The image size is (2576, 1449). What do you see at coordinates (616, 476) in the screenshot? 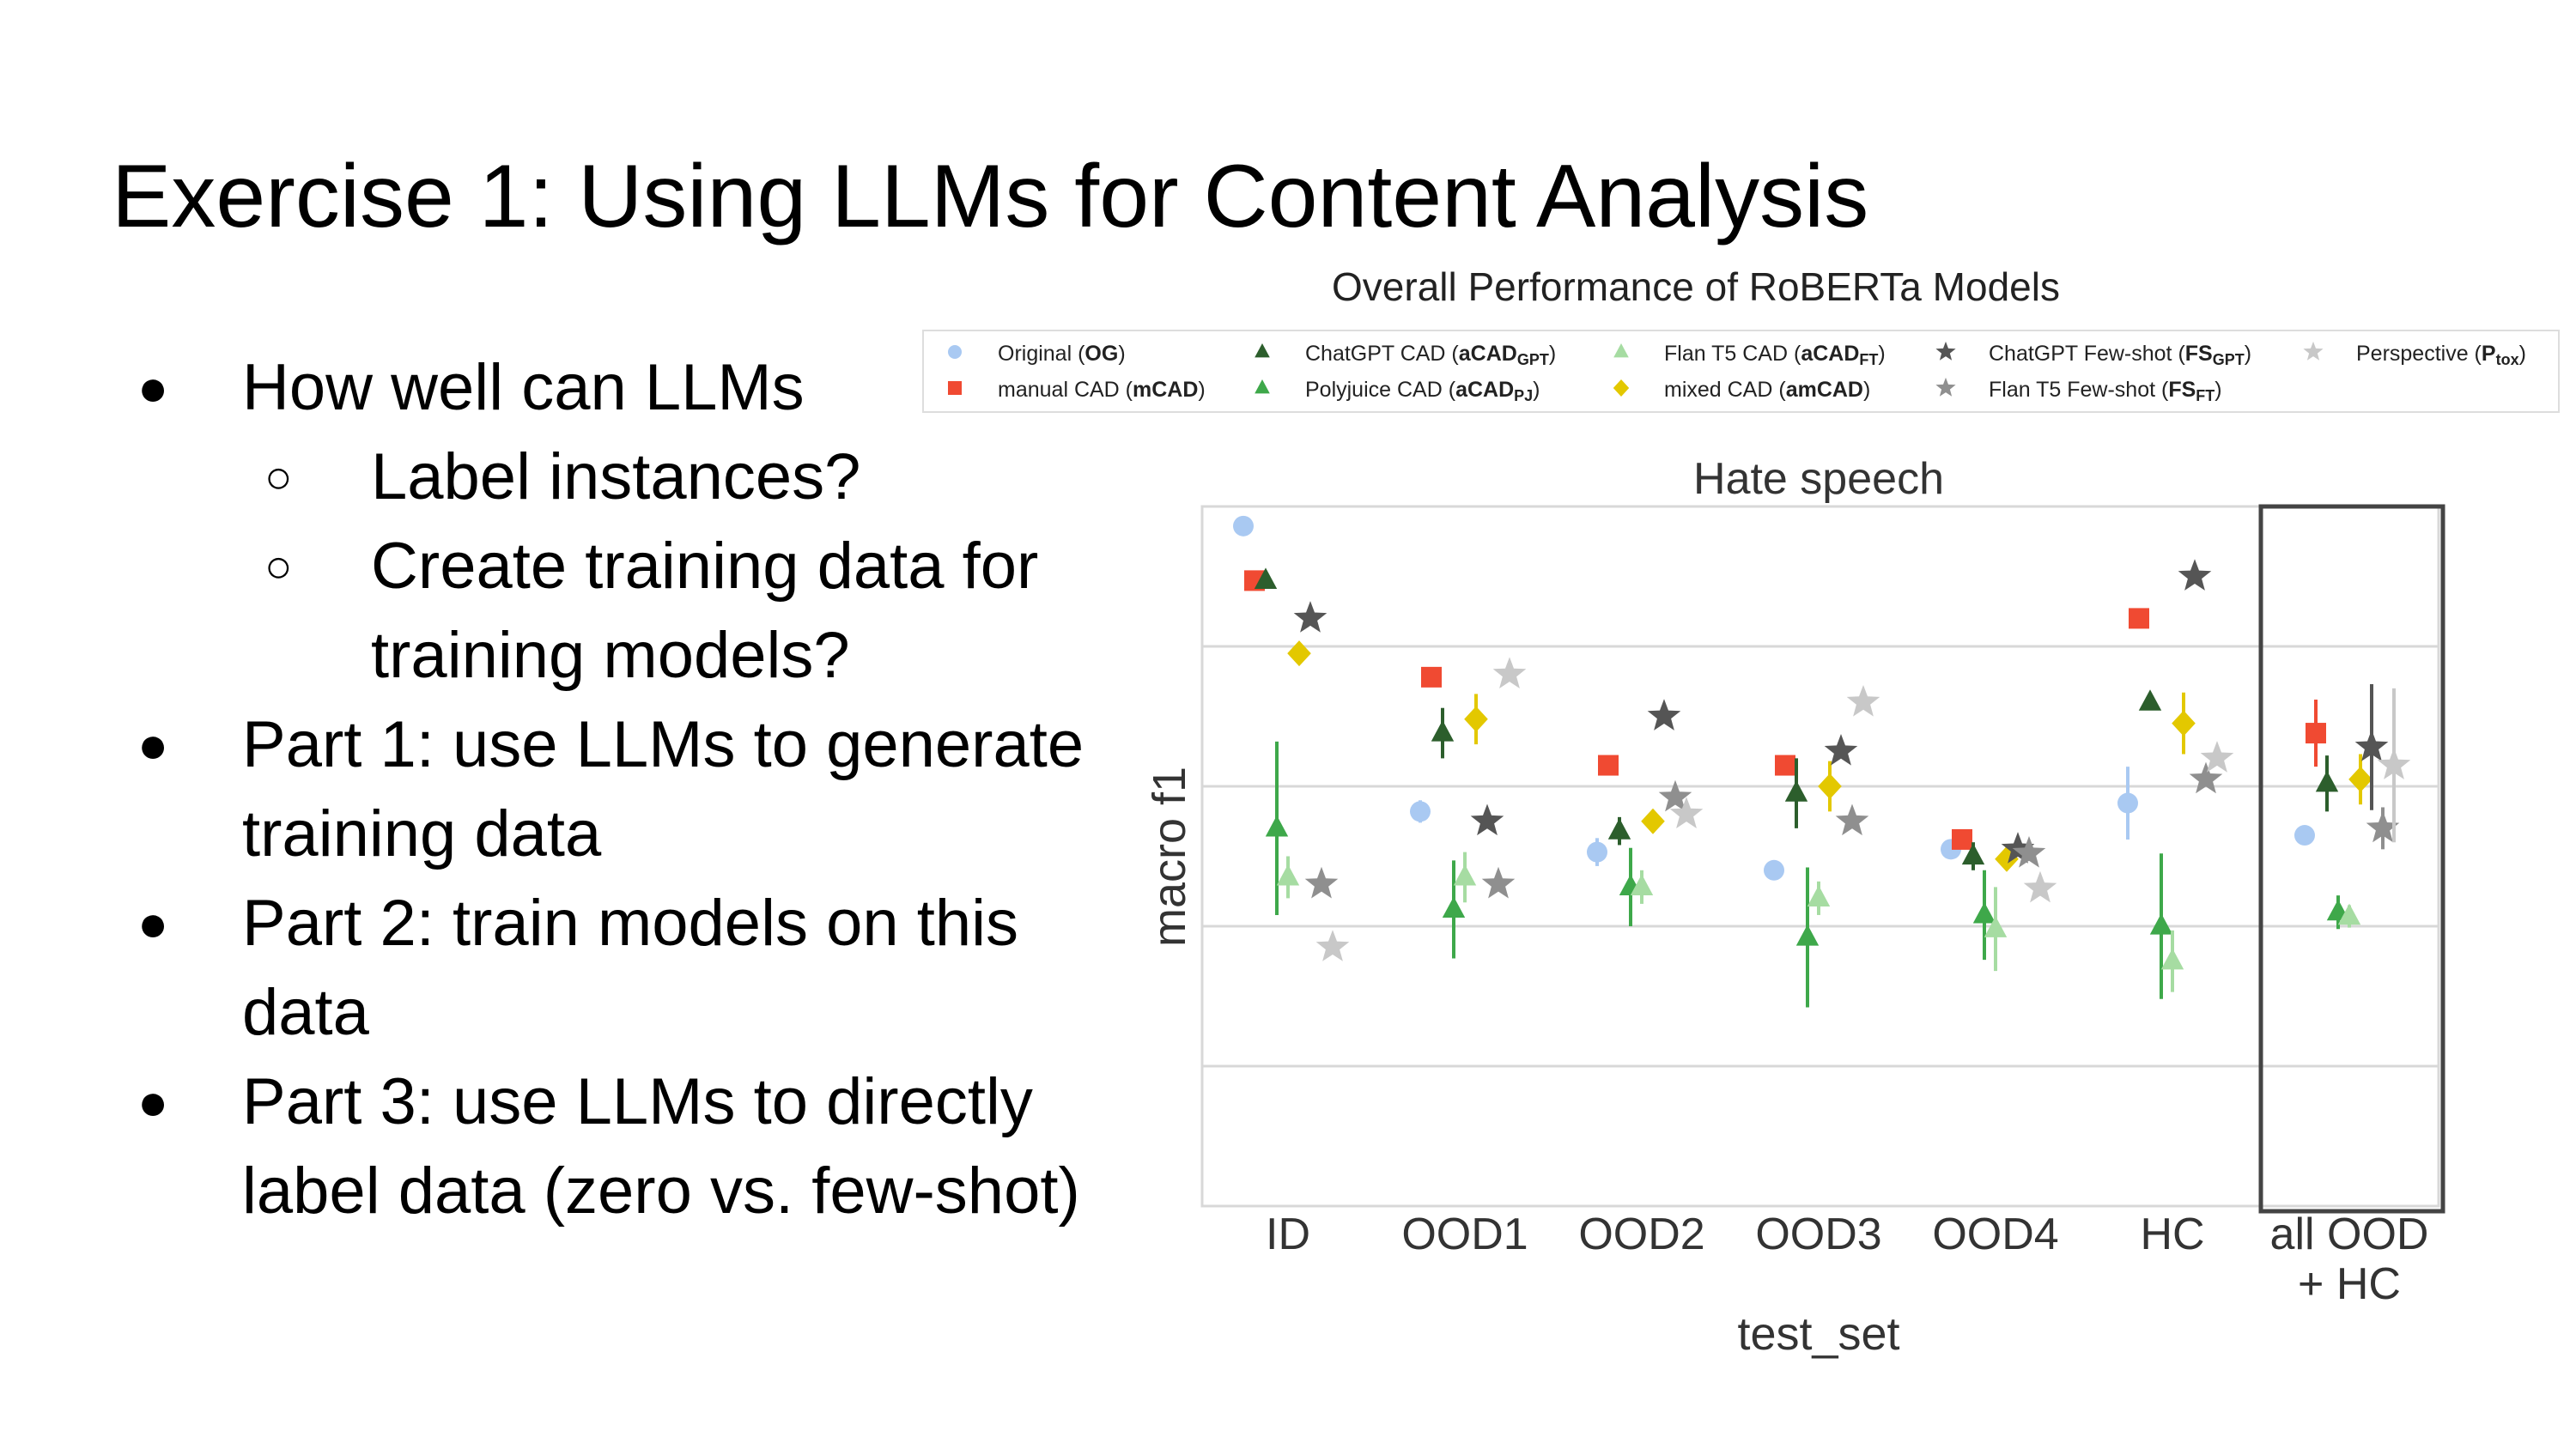
I see `sub-bullet-text: Label instances?` at bounding box center [616, 476].